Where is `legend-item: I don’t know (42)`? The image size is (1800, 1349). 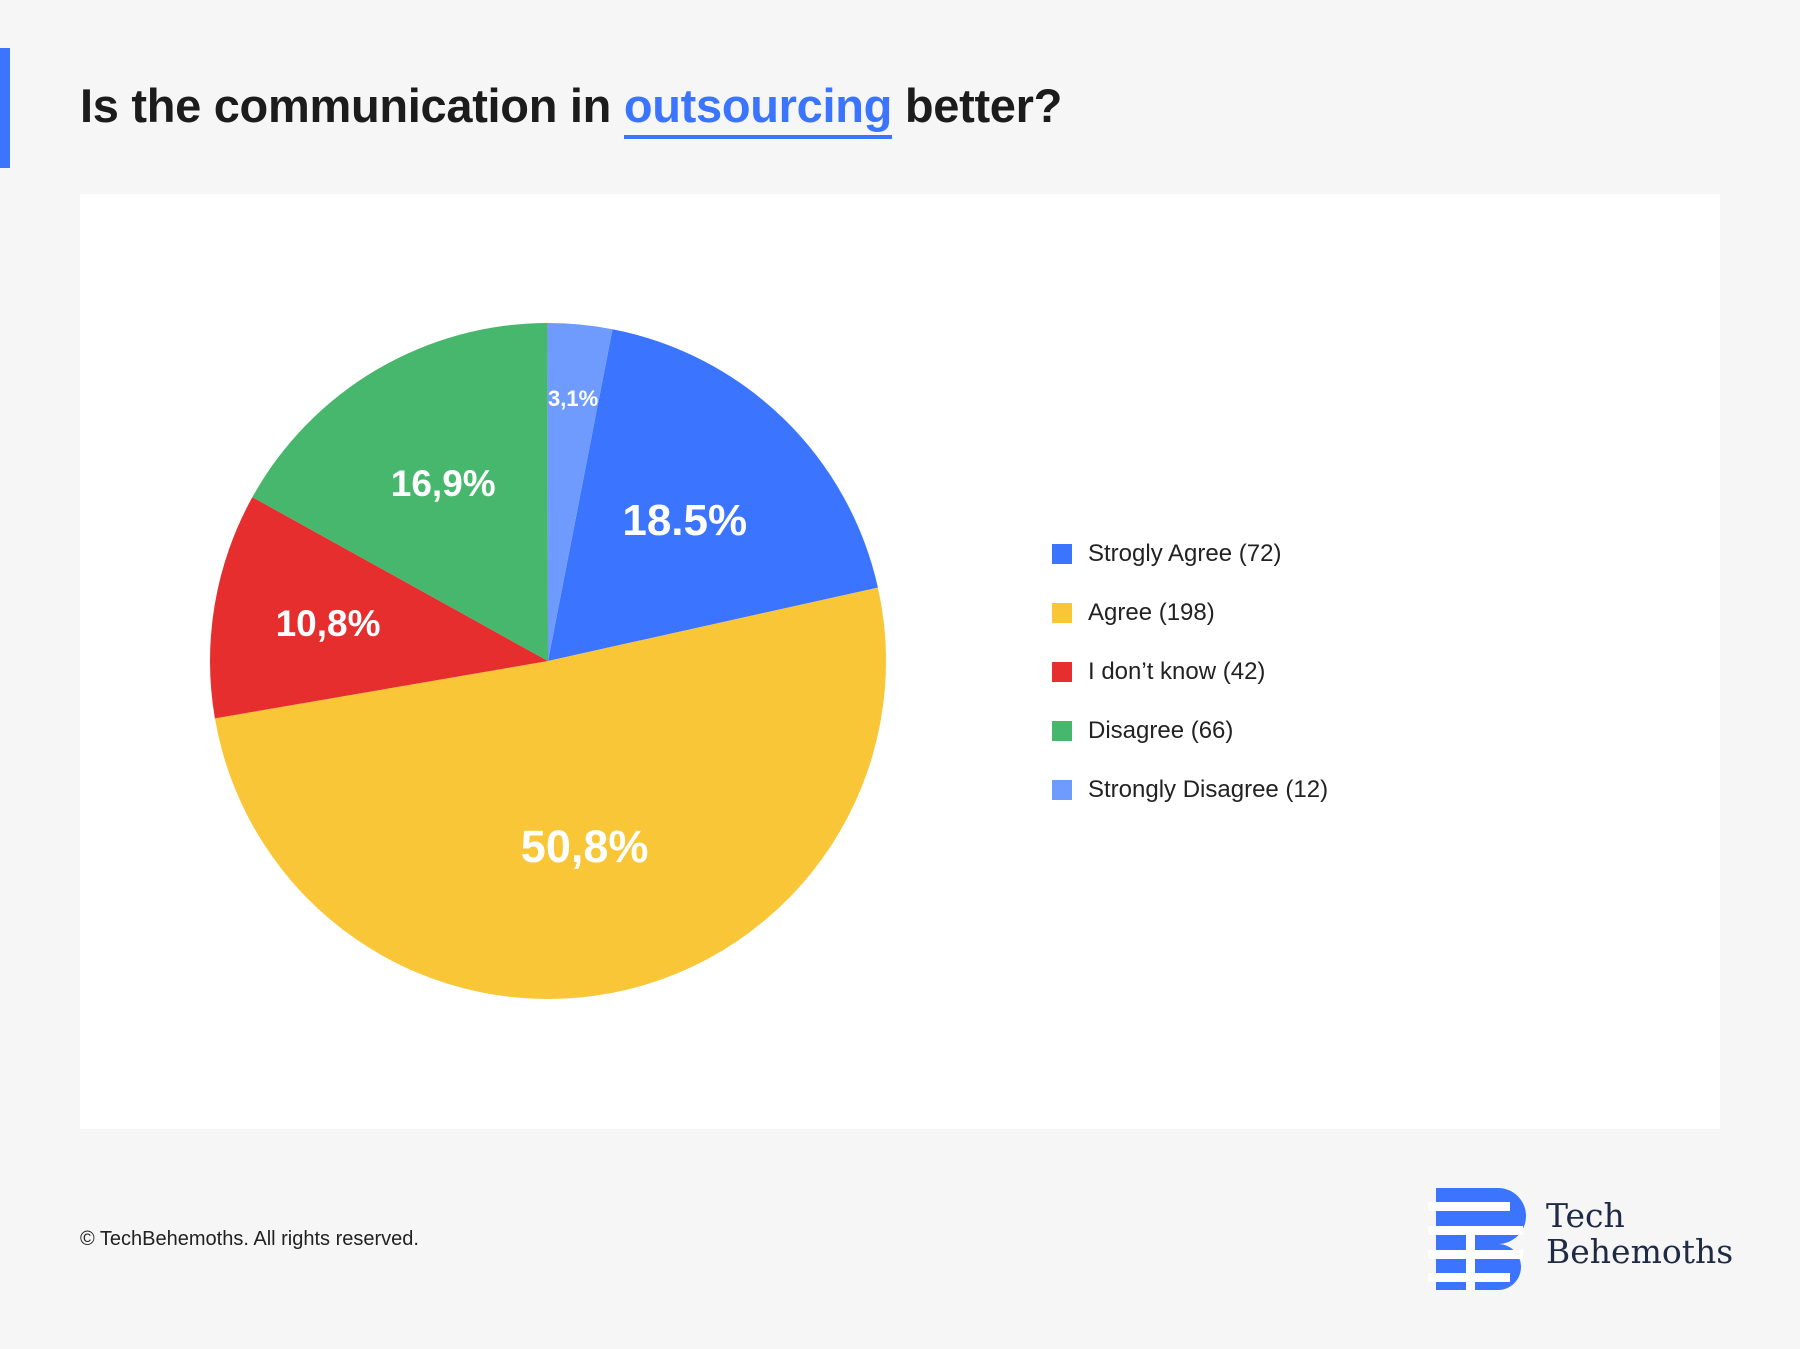 legend-item: I don’t know (42) is located at coordinates (1190, 671).